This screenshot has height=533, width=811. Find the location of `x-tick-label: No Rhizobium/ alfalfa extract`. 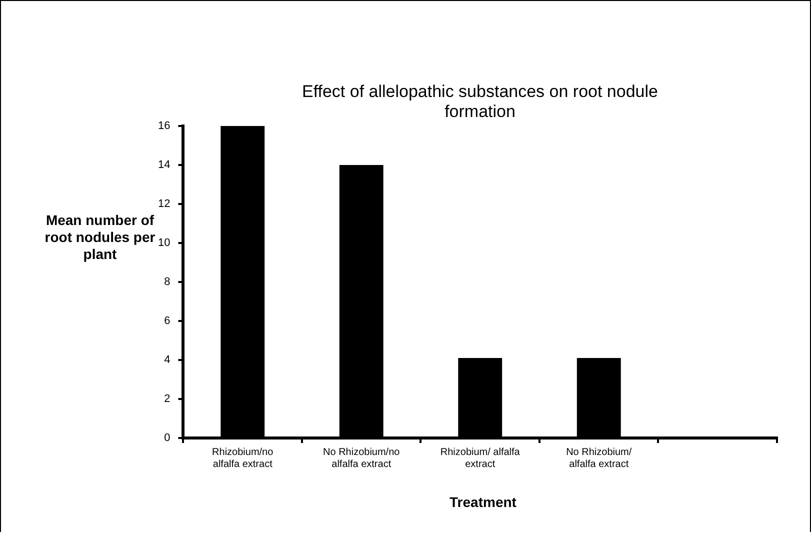

x-tick-label: No Rhizobium/ alfalfa extract is located at coordinates (599, 458).